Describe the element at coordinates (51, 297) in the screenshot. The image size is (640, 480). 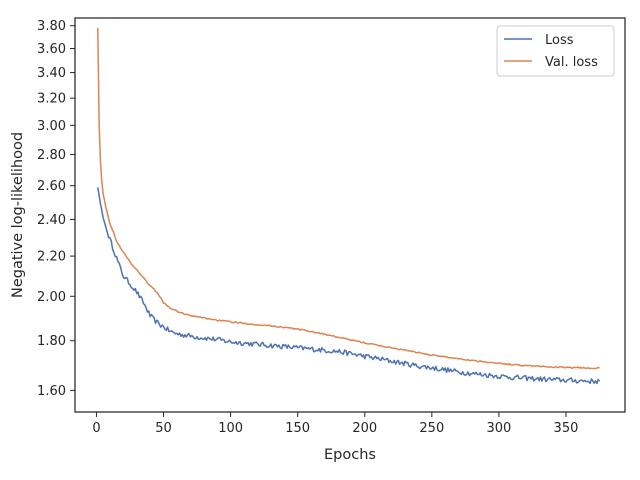
I see `y-tick-label: 2.00` at that location.